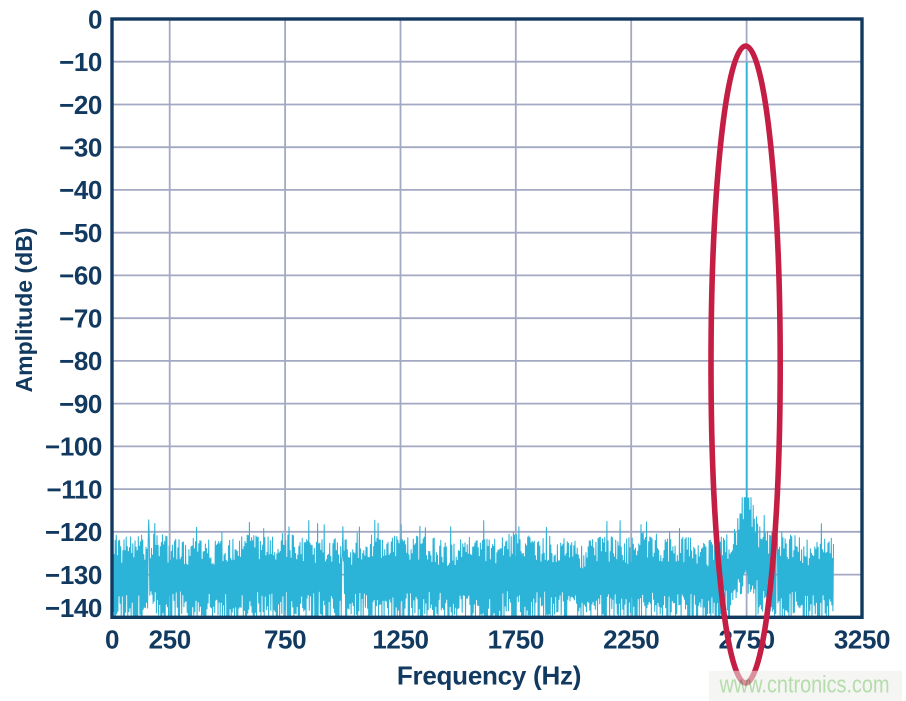 This screenshot has width=906, height=701. What do you see at coordinates (80, 233) in the screenshot?
I see `svg-text: −50` at bounding box center [80, 233].